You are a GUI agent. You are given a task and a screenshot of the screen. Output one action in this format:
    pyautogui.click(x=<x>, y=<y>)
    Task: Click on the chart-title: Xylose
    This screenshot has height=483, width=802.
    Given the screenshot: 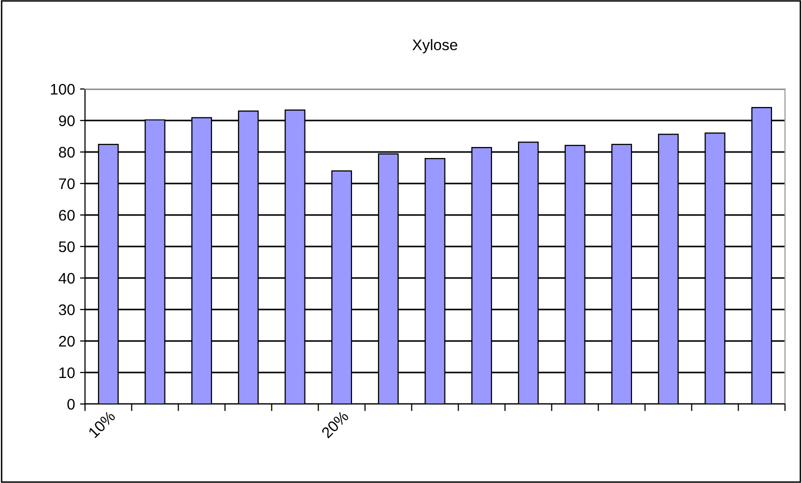 What is the action you would take?
    pyautogui.click(x=435, y=46)
    